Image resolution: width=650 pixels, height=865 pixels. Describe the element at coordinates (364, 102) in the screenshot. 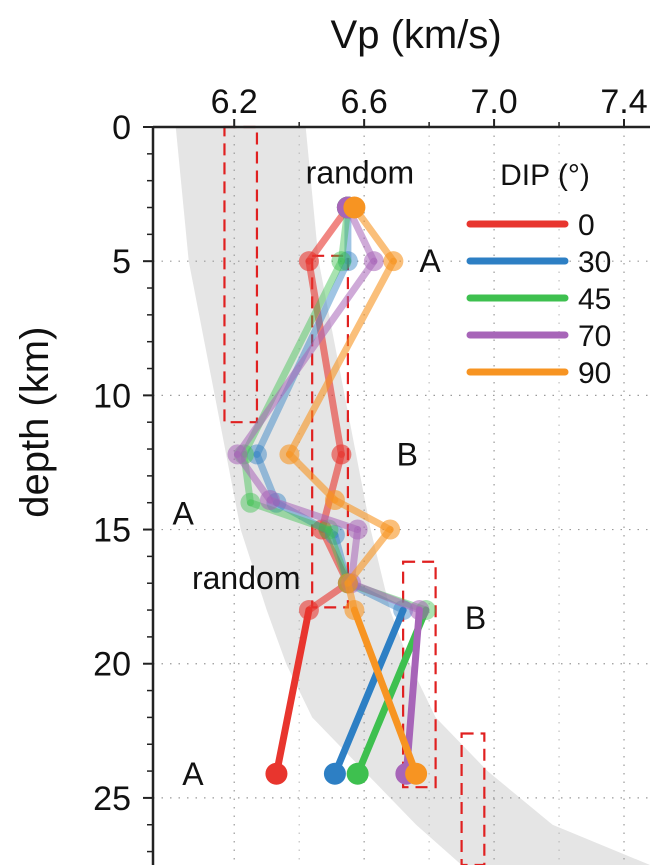

I see `x-tick-label: 6.6` at that location.